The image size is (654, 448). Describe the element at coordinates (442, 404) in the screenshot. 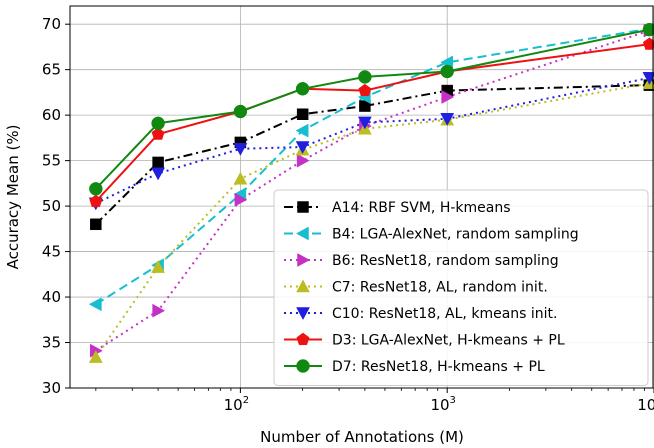

I see `x-tick-label: 10³` at that location.